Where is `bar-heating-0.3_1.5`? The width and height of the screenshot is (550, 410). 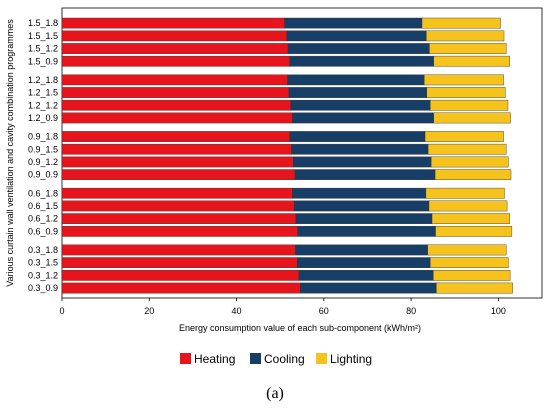
bar-heating-0.3_1.5 is located at coordinates (179, 263).